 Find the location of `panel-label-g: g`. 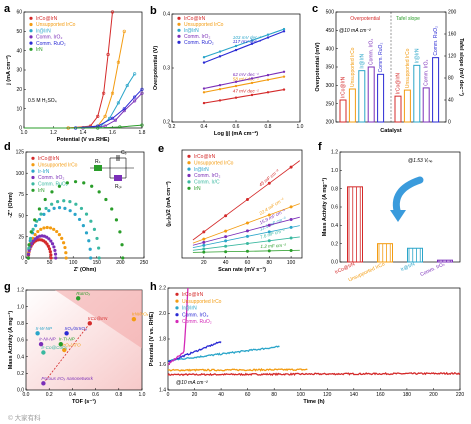

panel-label-g: g is located at coordinates (7, 287).